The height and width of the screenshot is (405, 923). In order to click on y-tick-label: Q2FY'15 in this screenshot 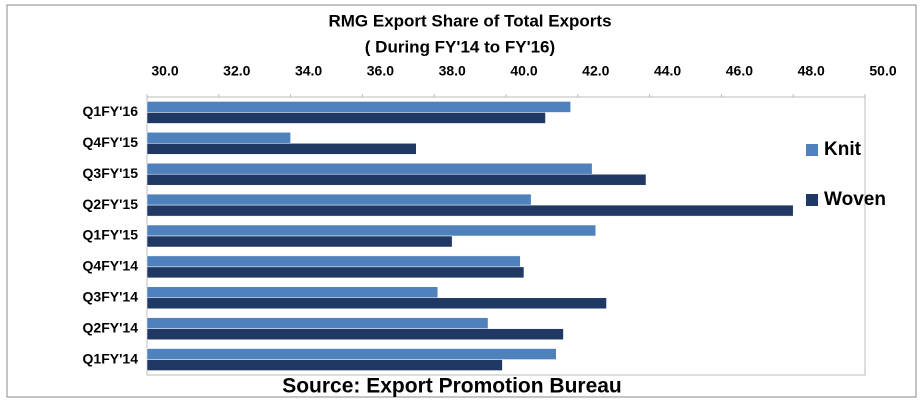, I will do `click(111, 204)`.